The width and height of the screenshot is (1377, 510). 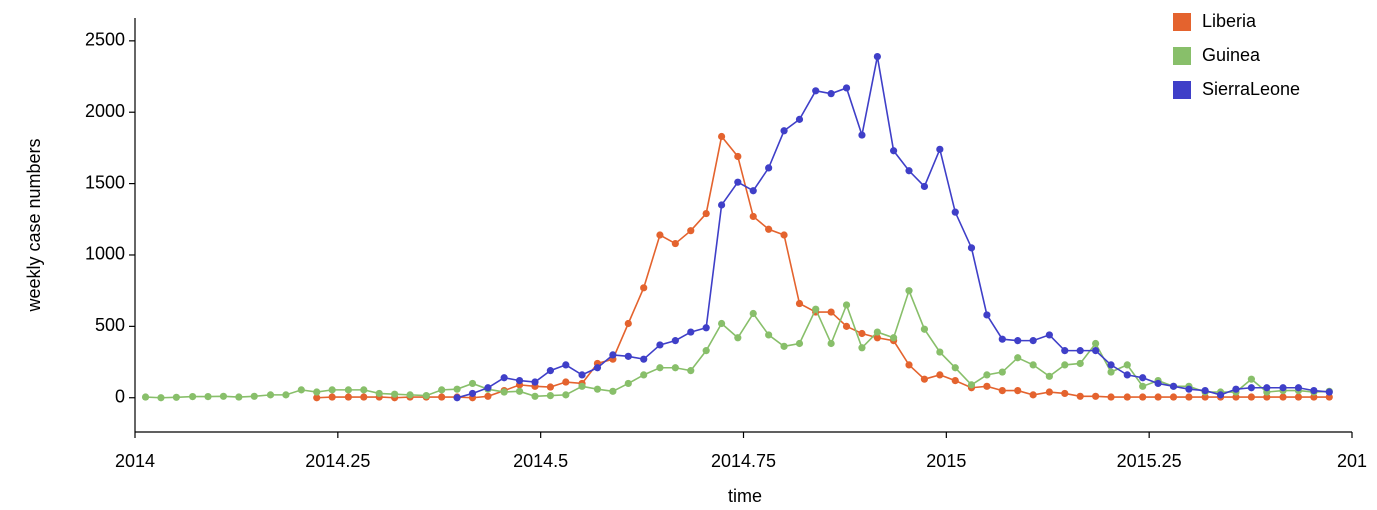 I want to click on x-tick-label: 2015.25, so click(x=1149, y=461).